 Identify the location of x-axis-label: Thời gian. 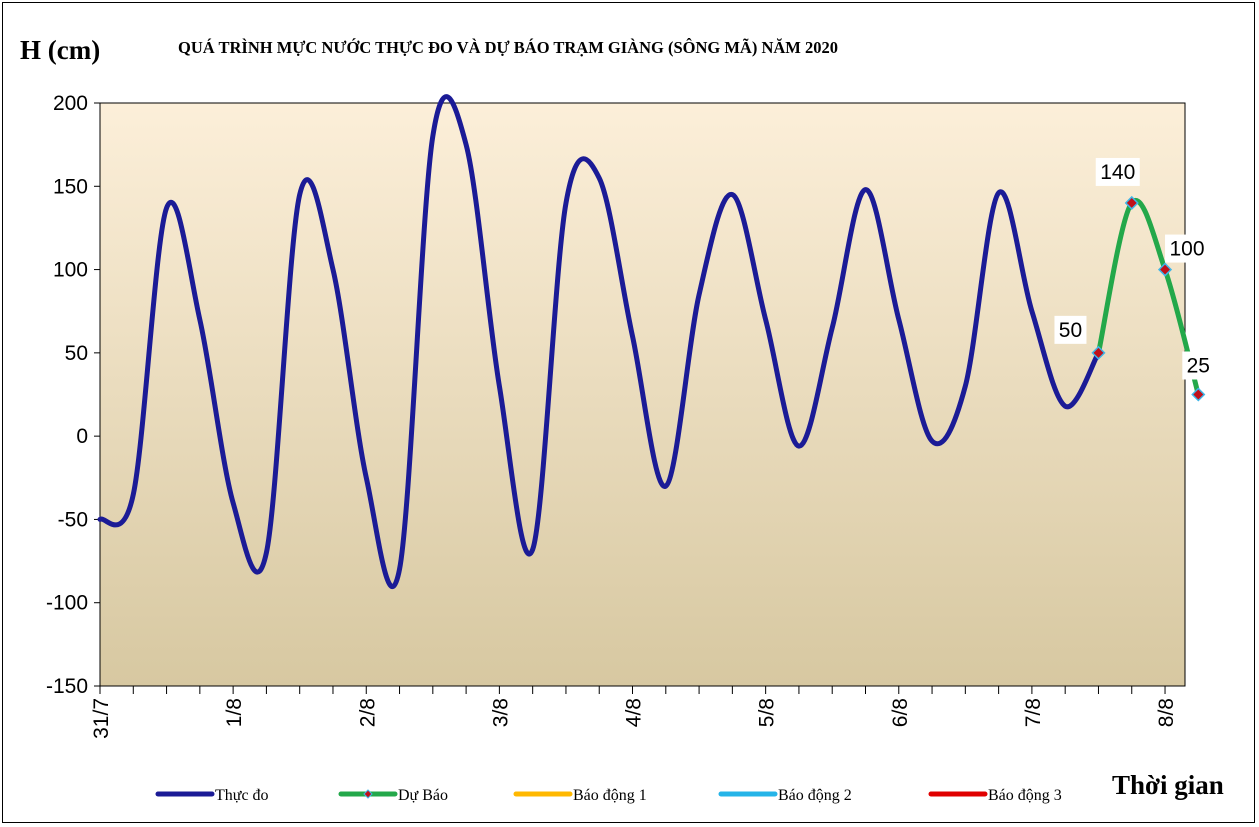
(1168, 785).